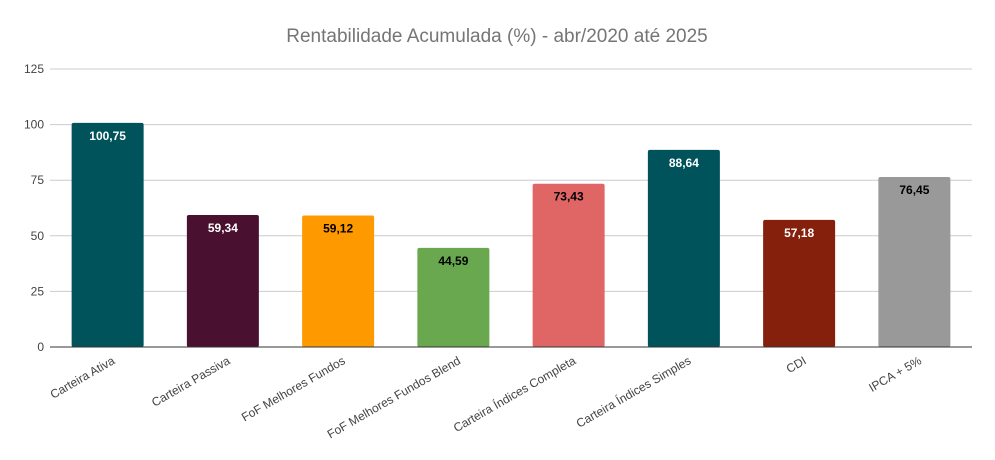 This screenshot has width=995, height=460. Describe the element at coordinates (34, 125) in the screenshot. I see `y-tick-label: 100` at that location.